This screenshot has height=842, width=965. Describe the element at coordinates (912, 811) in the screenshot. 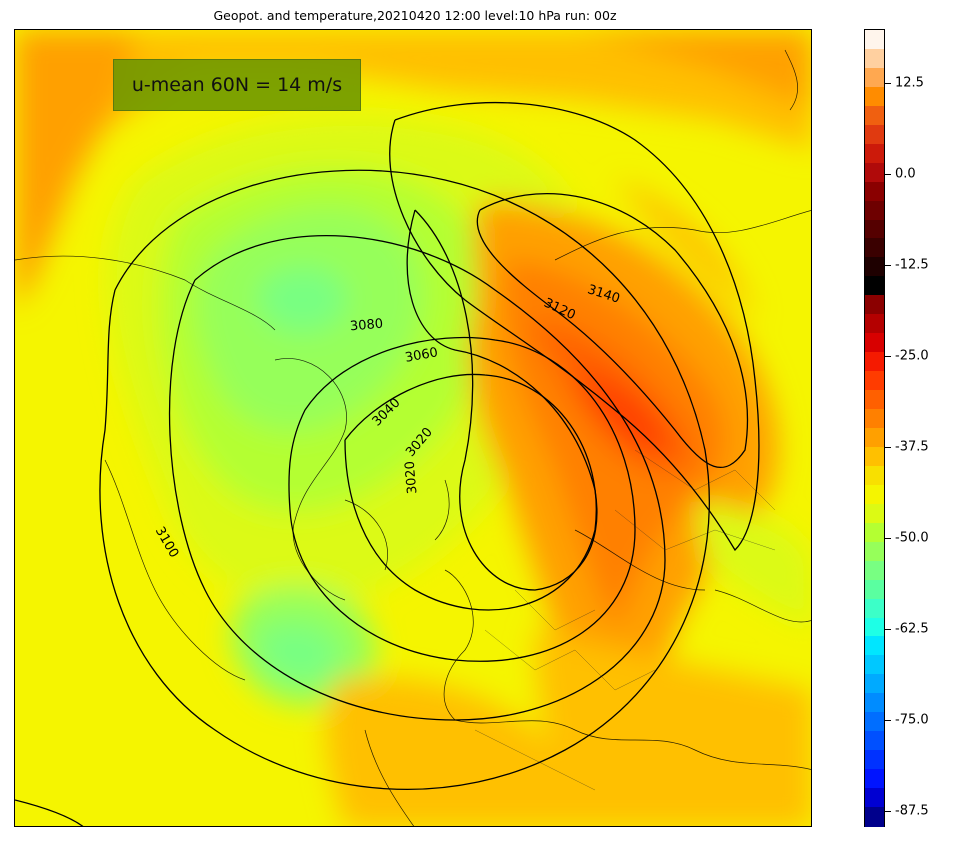

I see `colorbar-tick-label: -87.5` at that location.